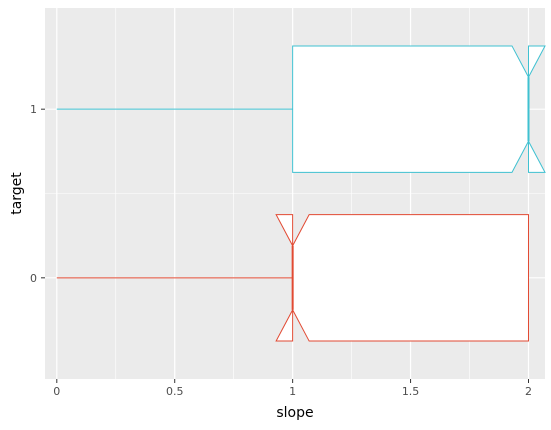 The width and height of the screenshot is (551, 430). I want to click on y-axis-title: target, so click(17, 193).